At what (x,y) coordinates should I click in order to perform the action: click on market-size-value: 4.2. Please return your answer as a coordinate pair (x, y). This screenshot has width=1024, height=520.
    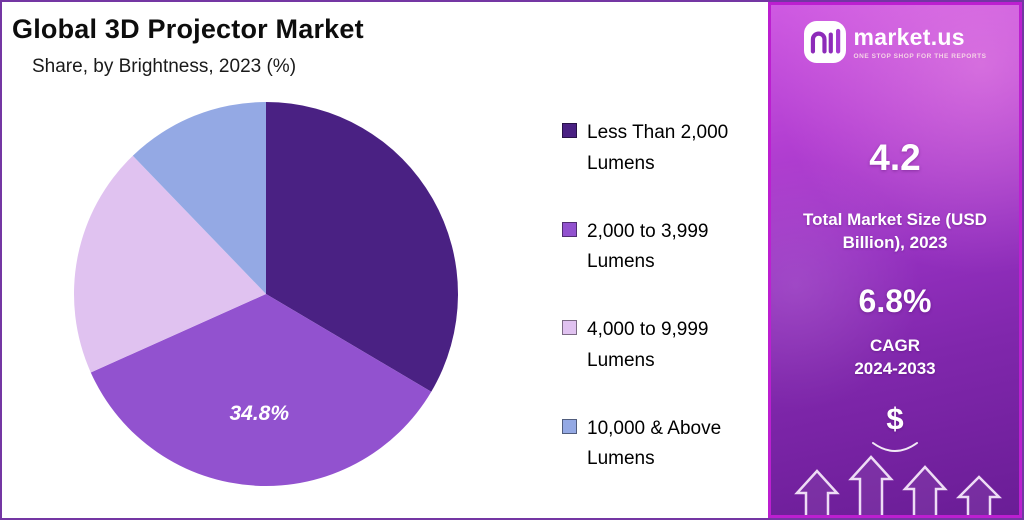
    Looking at the image, I should click on (895, 157).